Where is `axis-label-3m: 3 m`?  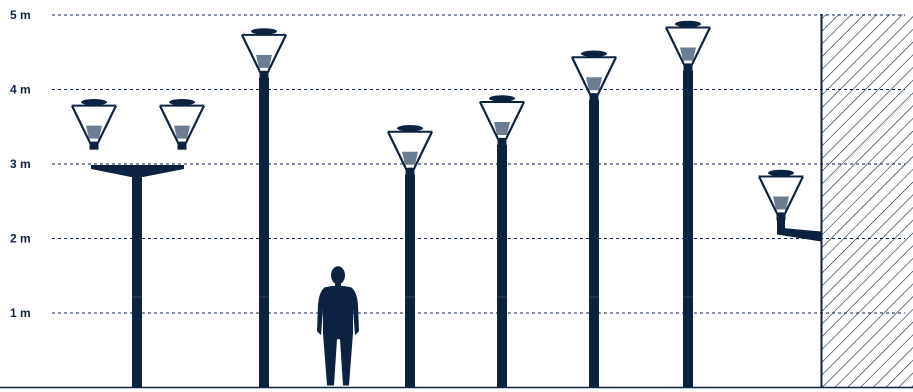
axis-label-3m: 3 m is located at coordinates (20, 164).